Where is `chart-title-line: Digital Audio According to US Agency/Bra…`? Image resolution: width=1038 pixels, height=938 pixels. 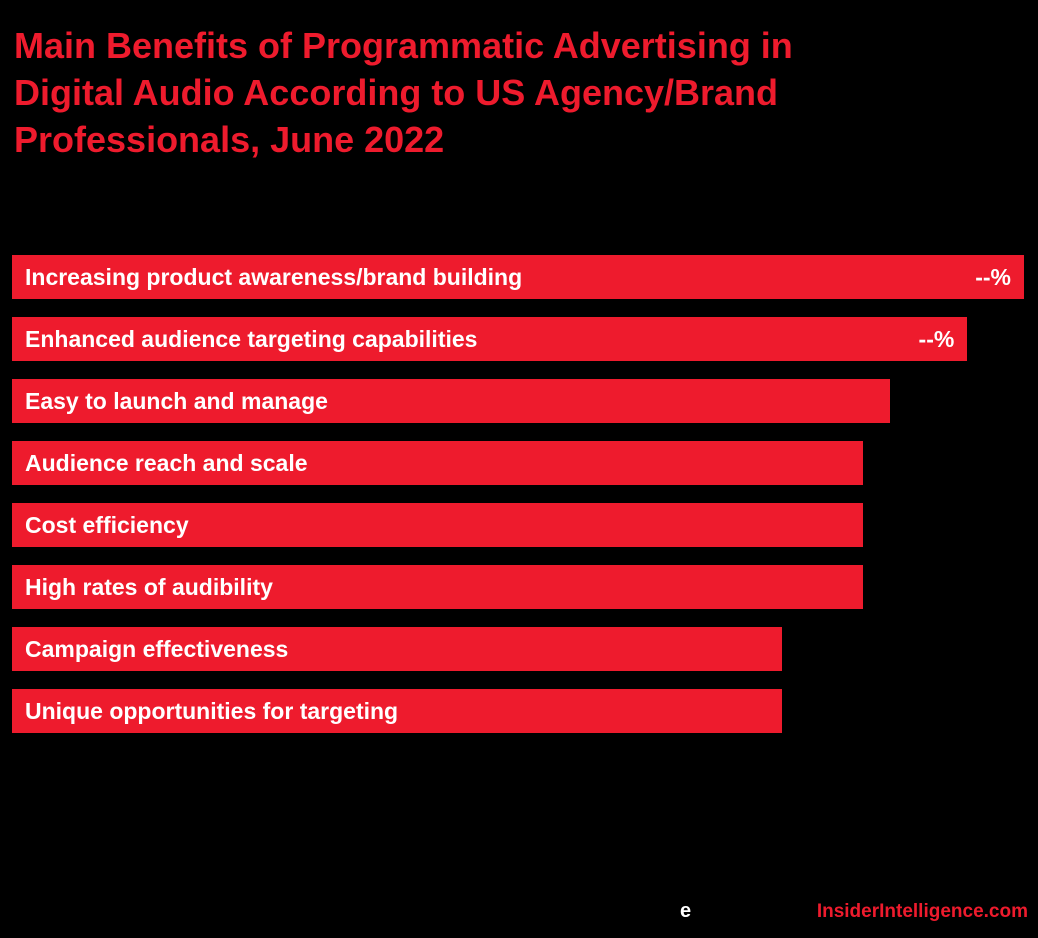
chart-title-line: Digital Audio According to US Agency/Bra… is located at coordinates (396, 92).